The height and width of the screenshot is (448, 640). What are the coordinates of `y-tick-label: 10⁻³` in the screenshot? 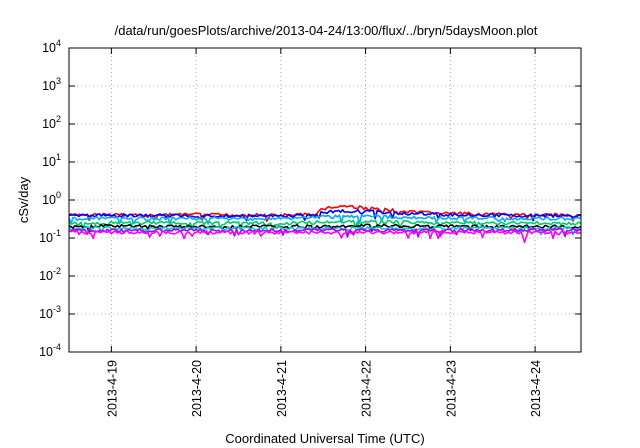 It's located at (50, 312).